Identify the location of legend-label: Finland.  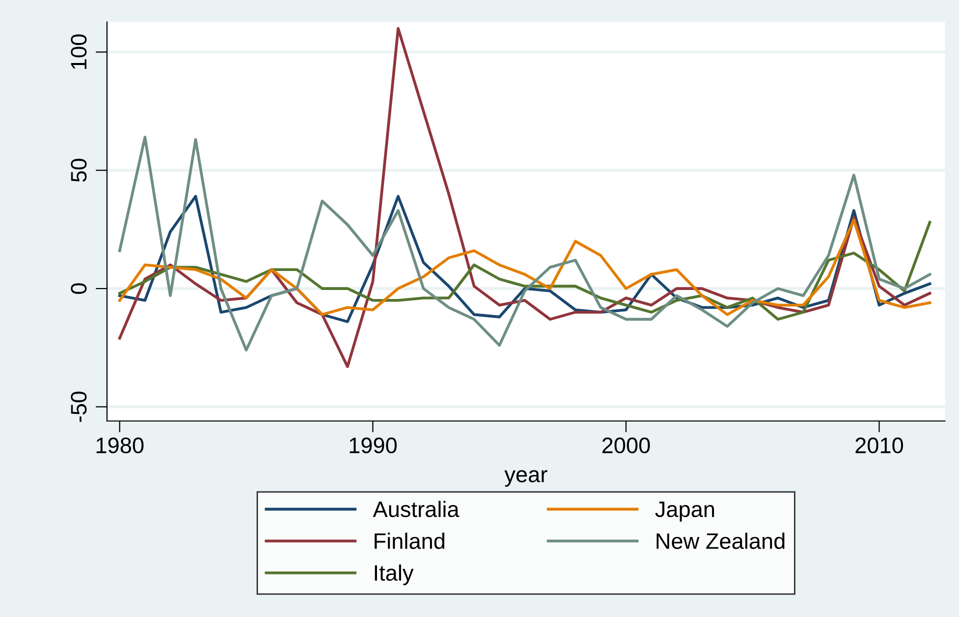
(409, 540).